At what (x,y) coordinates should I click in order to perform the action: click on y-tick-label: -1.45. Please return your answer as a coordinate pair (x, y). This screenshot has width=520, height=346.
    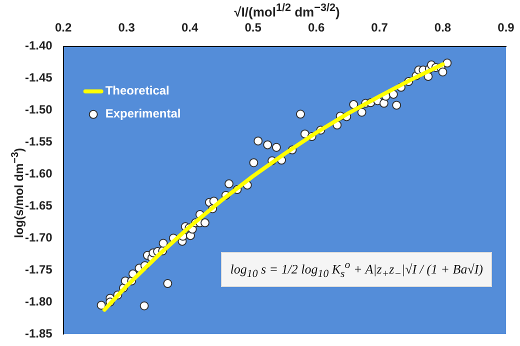
    Looking at the image, I should click on (38, 77).